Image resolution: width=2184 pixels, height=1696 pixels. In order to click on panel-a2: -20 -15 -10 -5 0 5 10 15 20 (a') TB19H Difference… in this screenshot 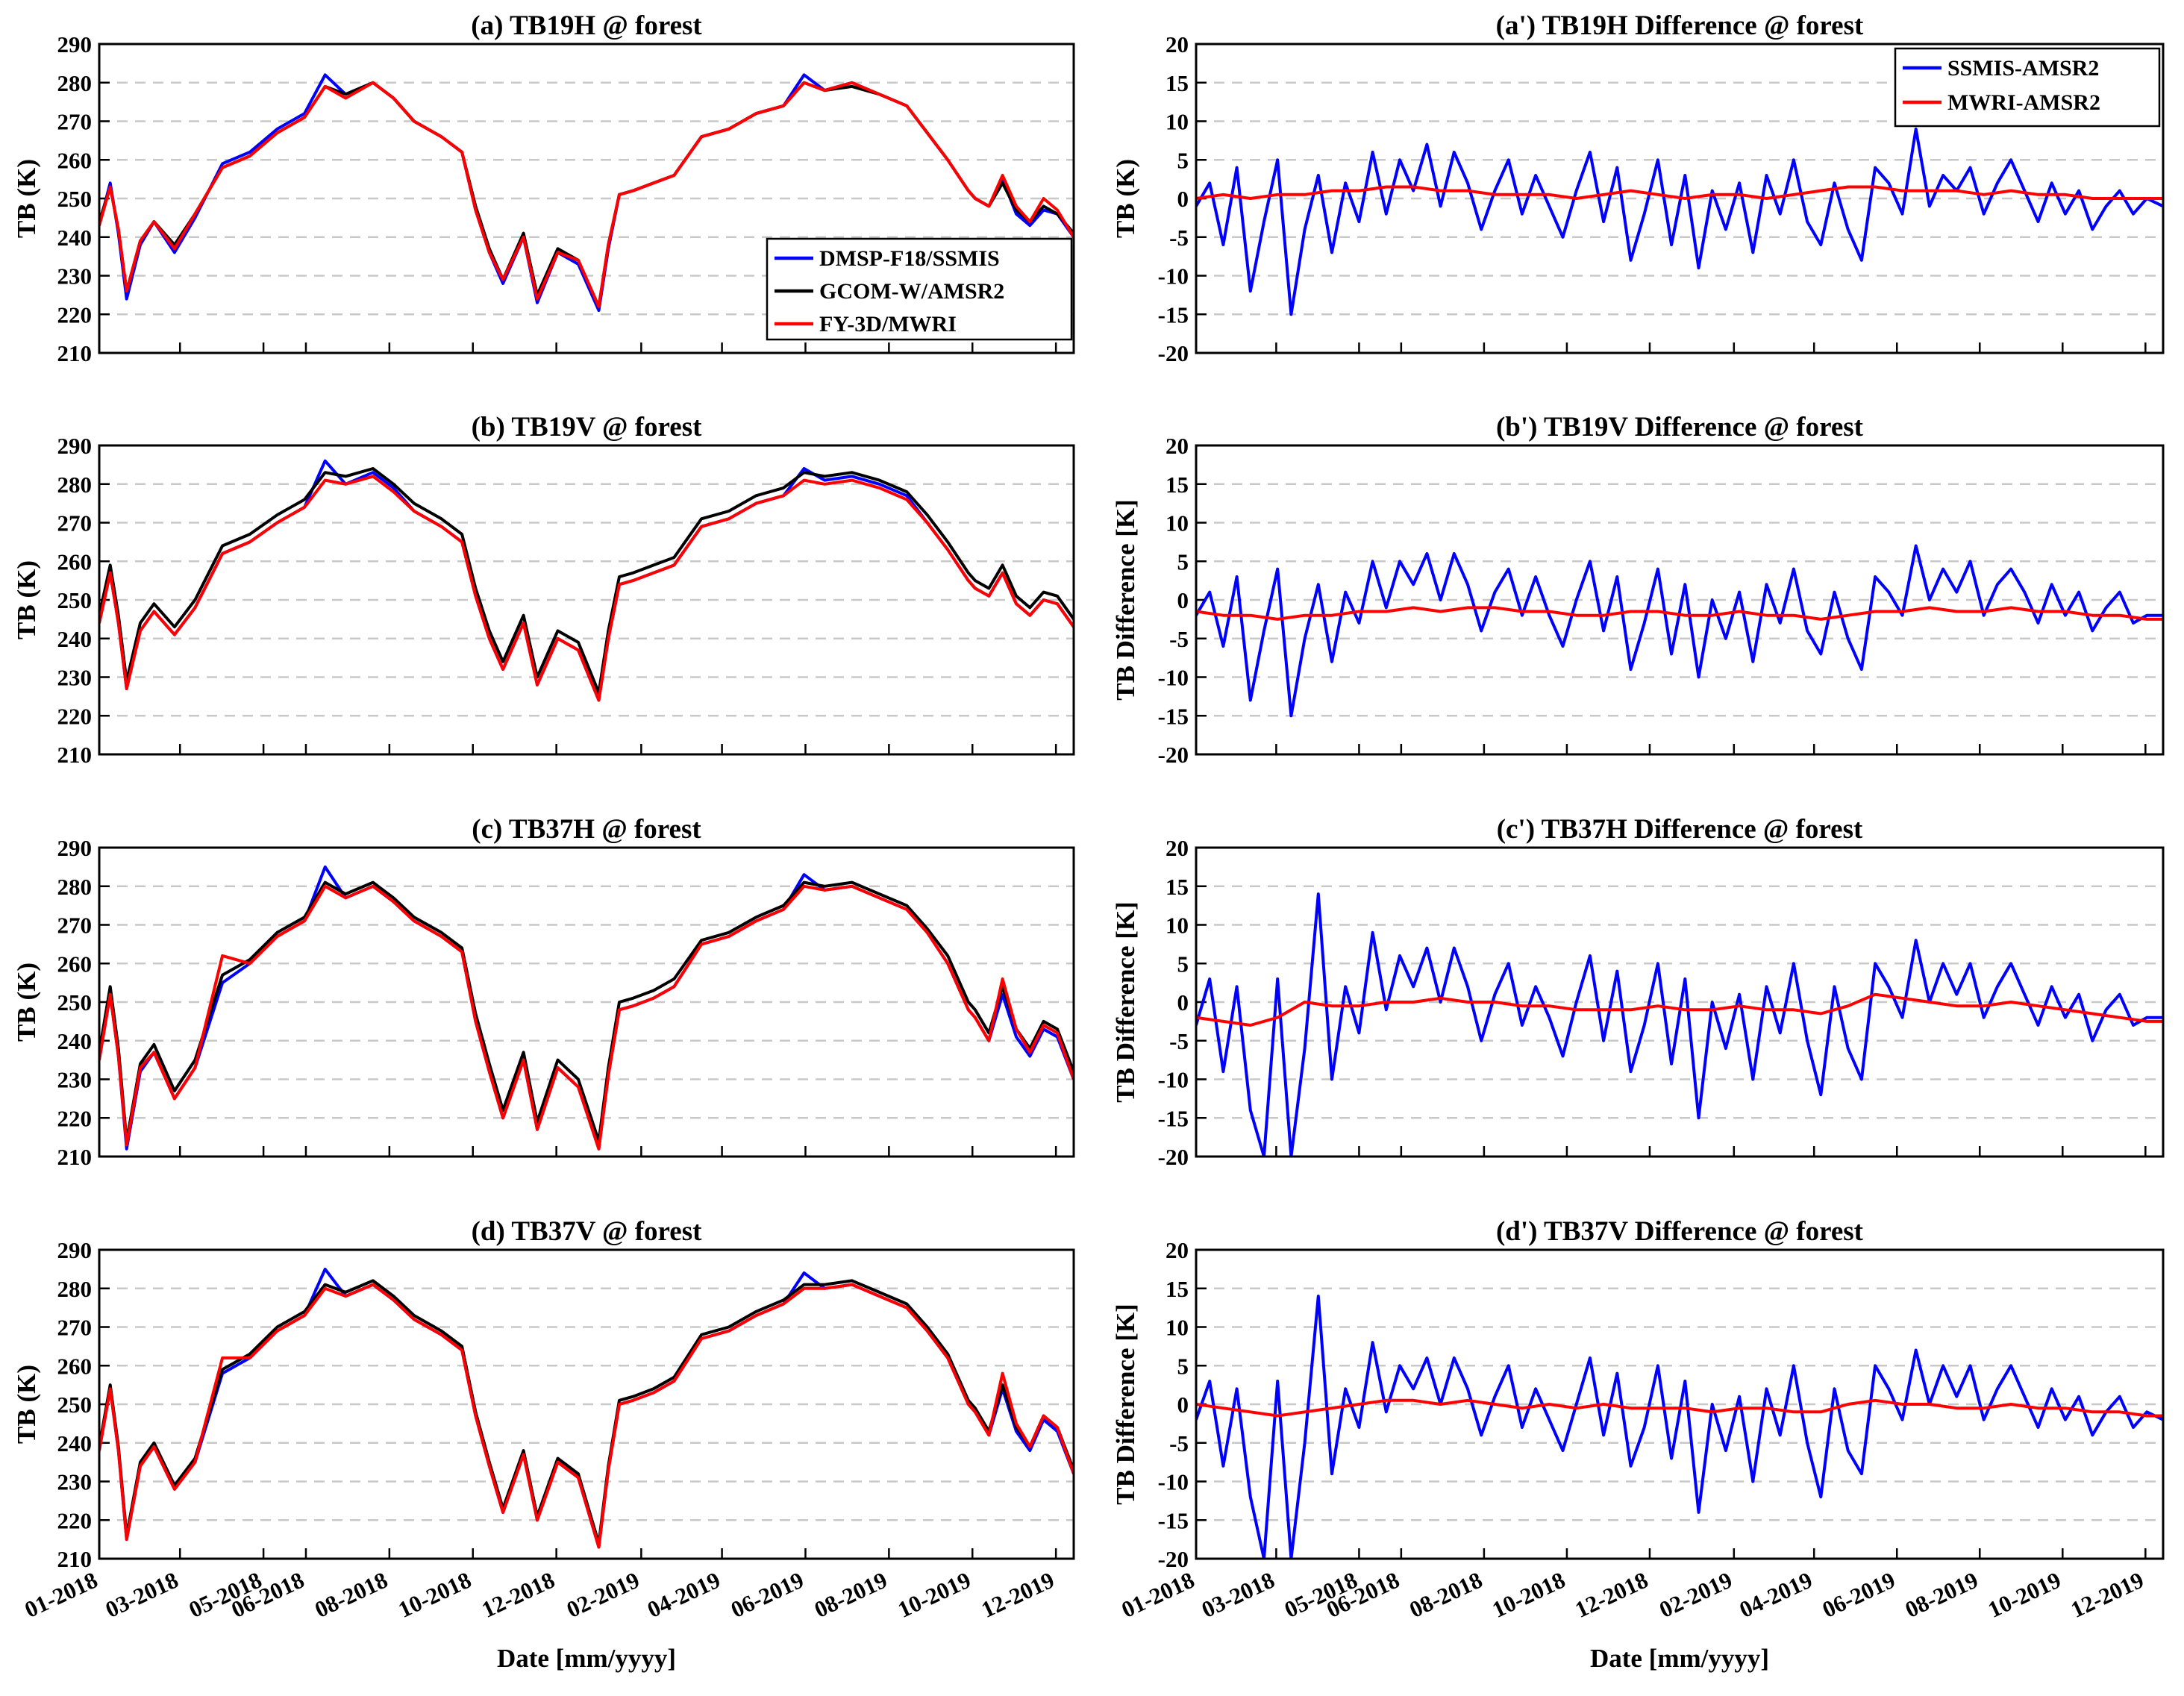, I will do `click(1638, 188)`.